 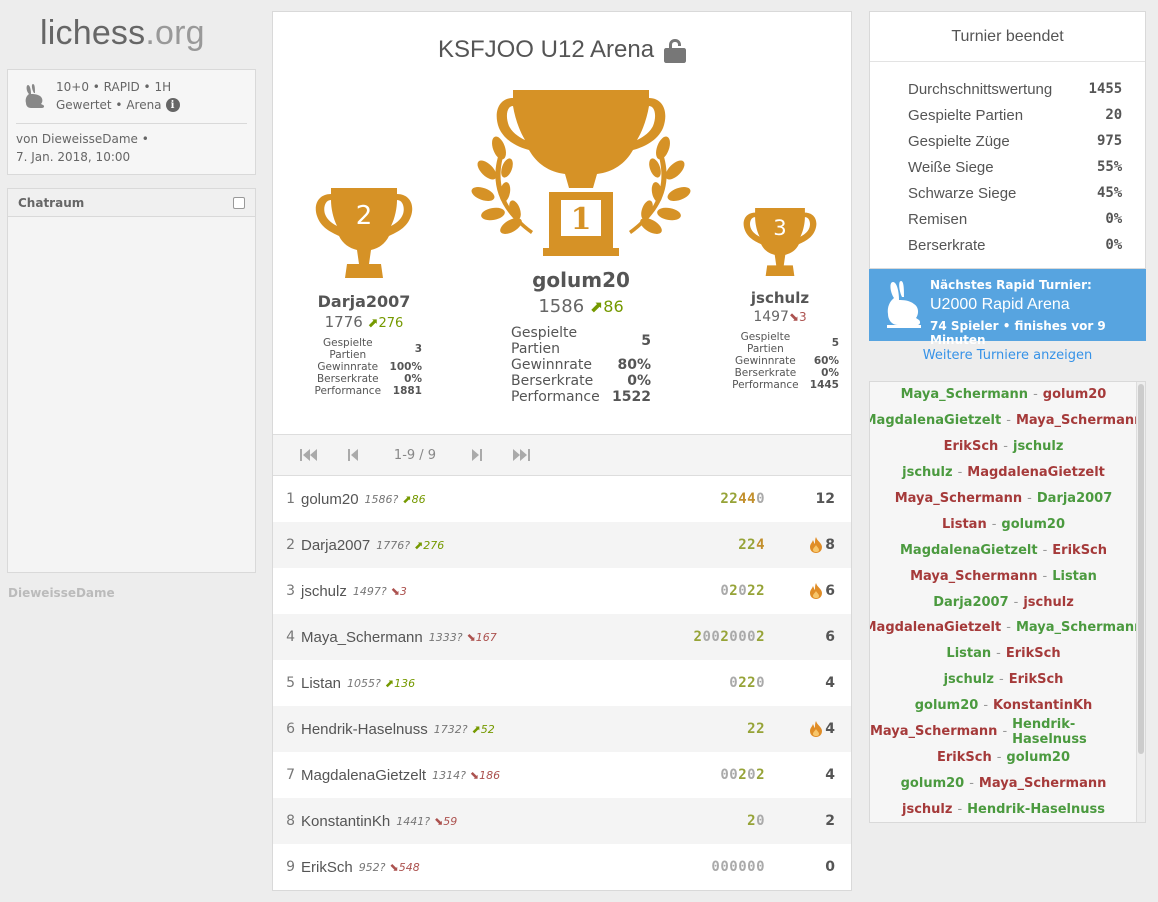 What do you see at coordinates (474, 775) in the screenshot?
I see `arrow-down-icon: ⬊` at bounding box center [474, 775].